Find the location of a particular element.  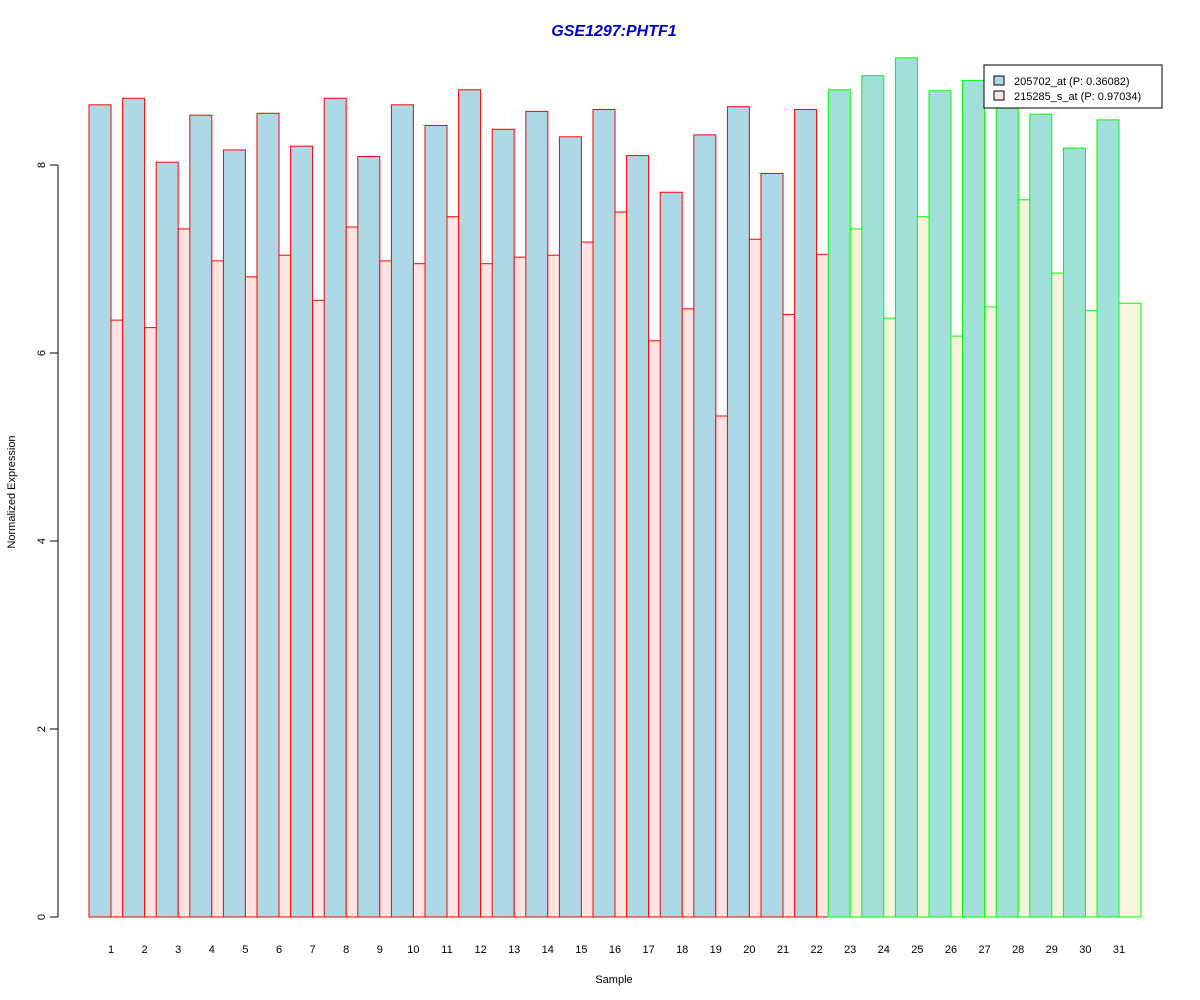

x-tick-label: 15 is located at coordinates (581, 950).